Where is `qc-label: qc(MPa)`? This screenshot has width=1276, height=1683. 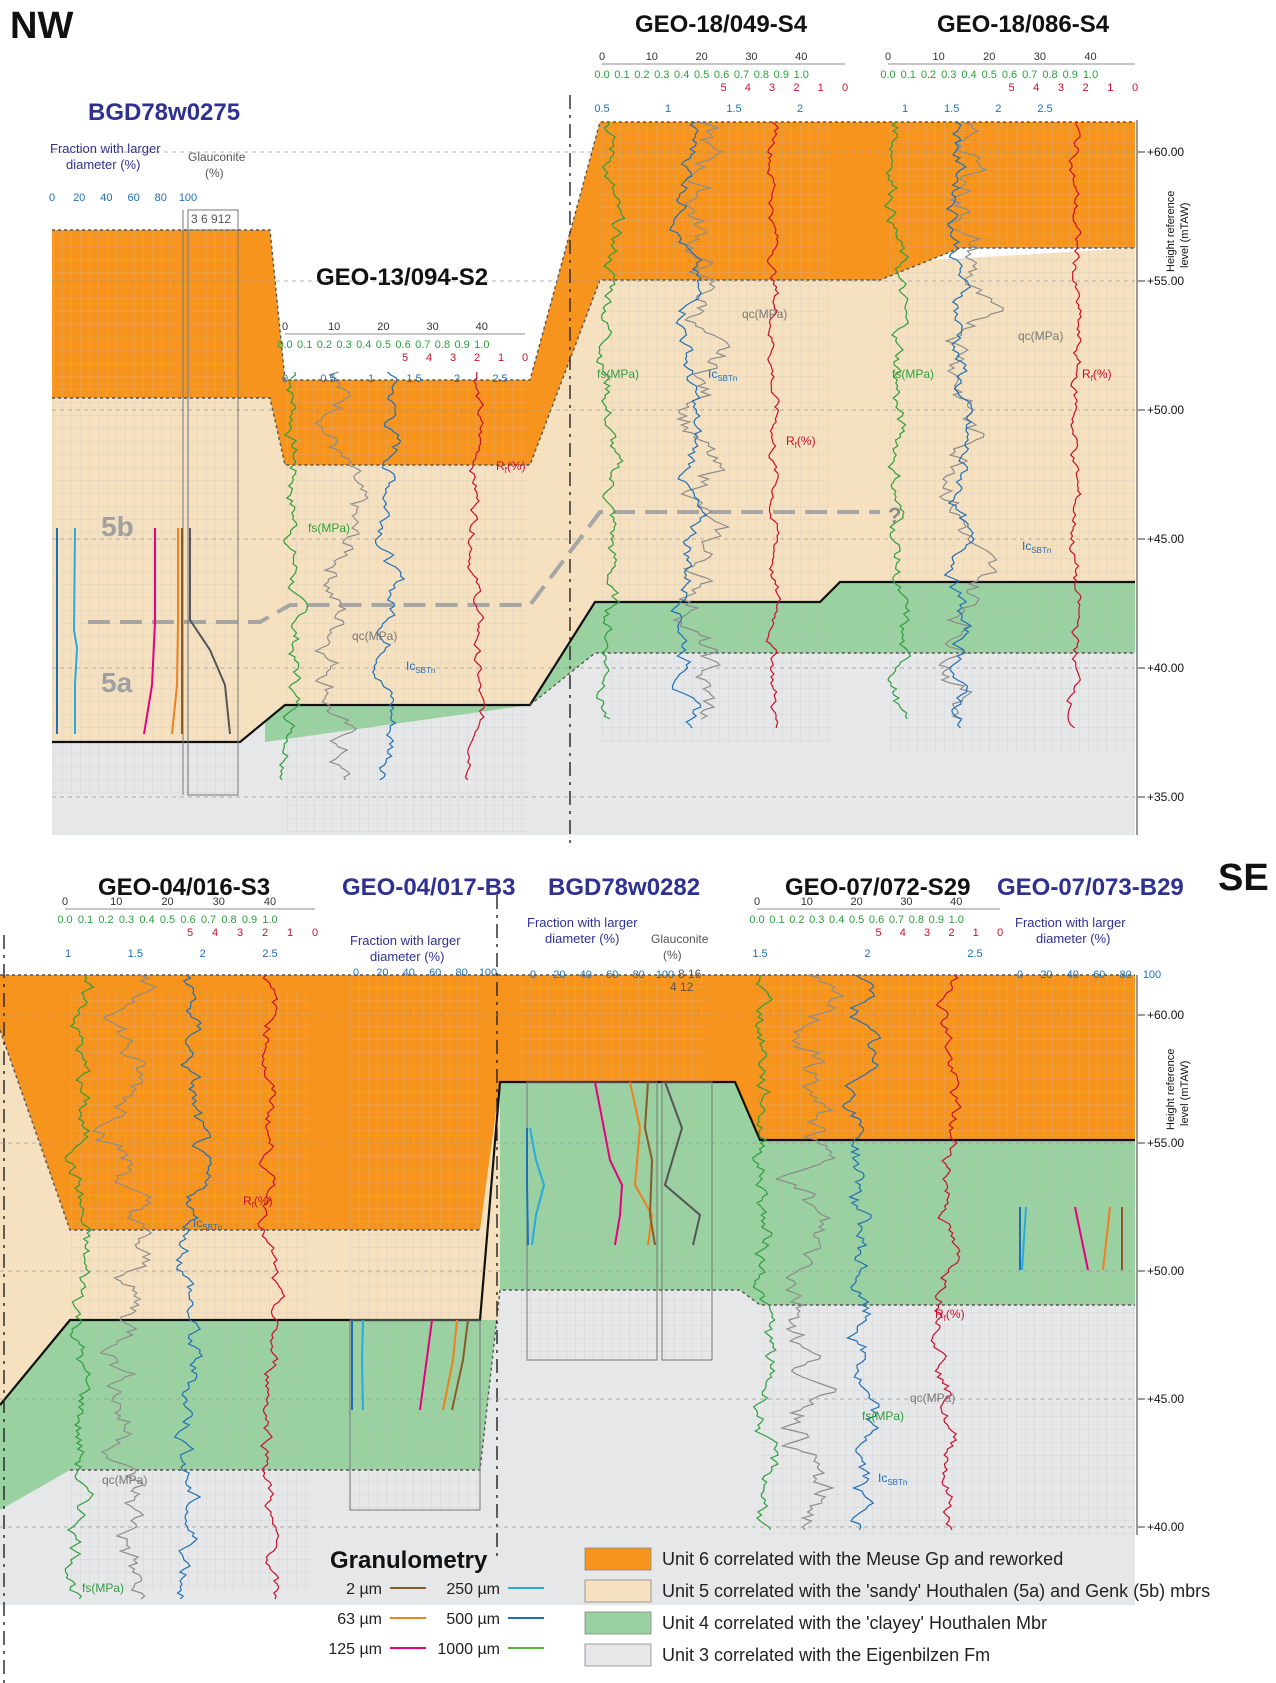
qc-label: qc(MPa) is located at coordinates (374, 636).